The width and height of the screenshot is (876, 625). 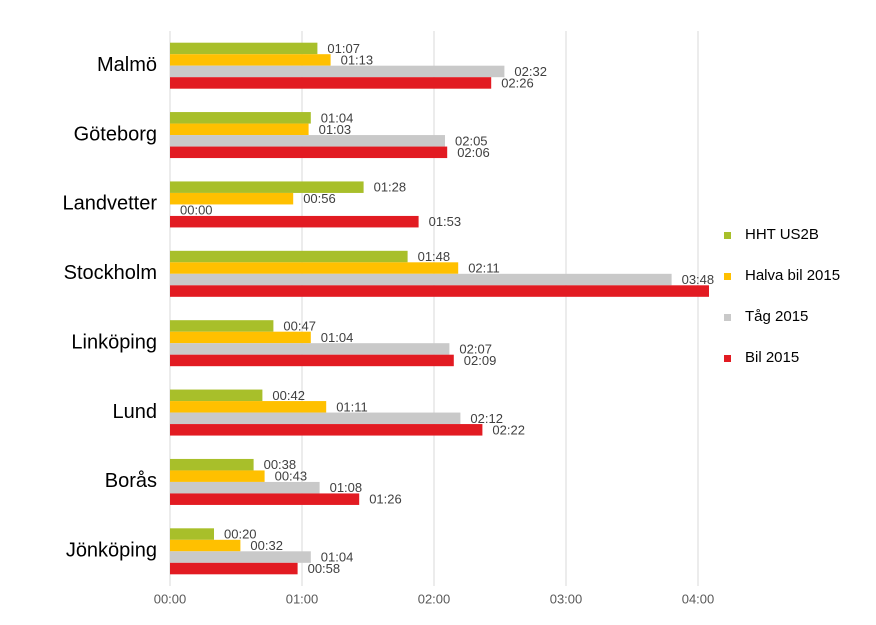 What do you see at coordinates (471, 140) in the screenshot?
I see `value-label: 02:05` at bounding box center [471, 140].